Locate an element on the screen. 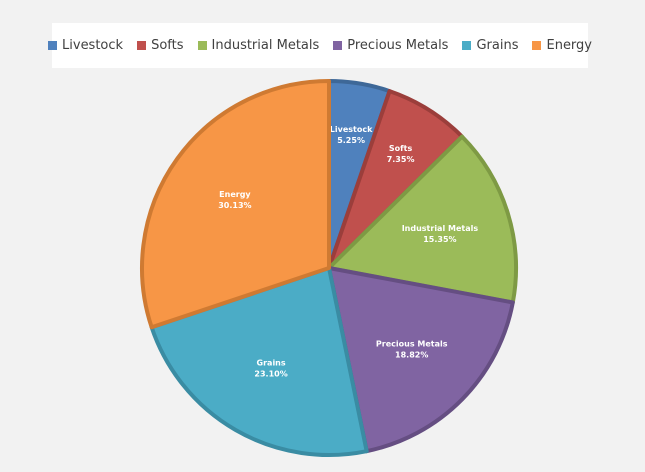  legend-label: Energy is located at coordinates (569, 45).